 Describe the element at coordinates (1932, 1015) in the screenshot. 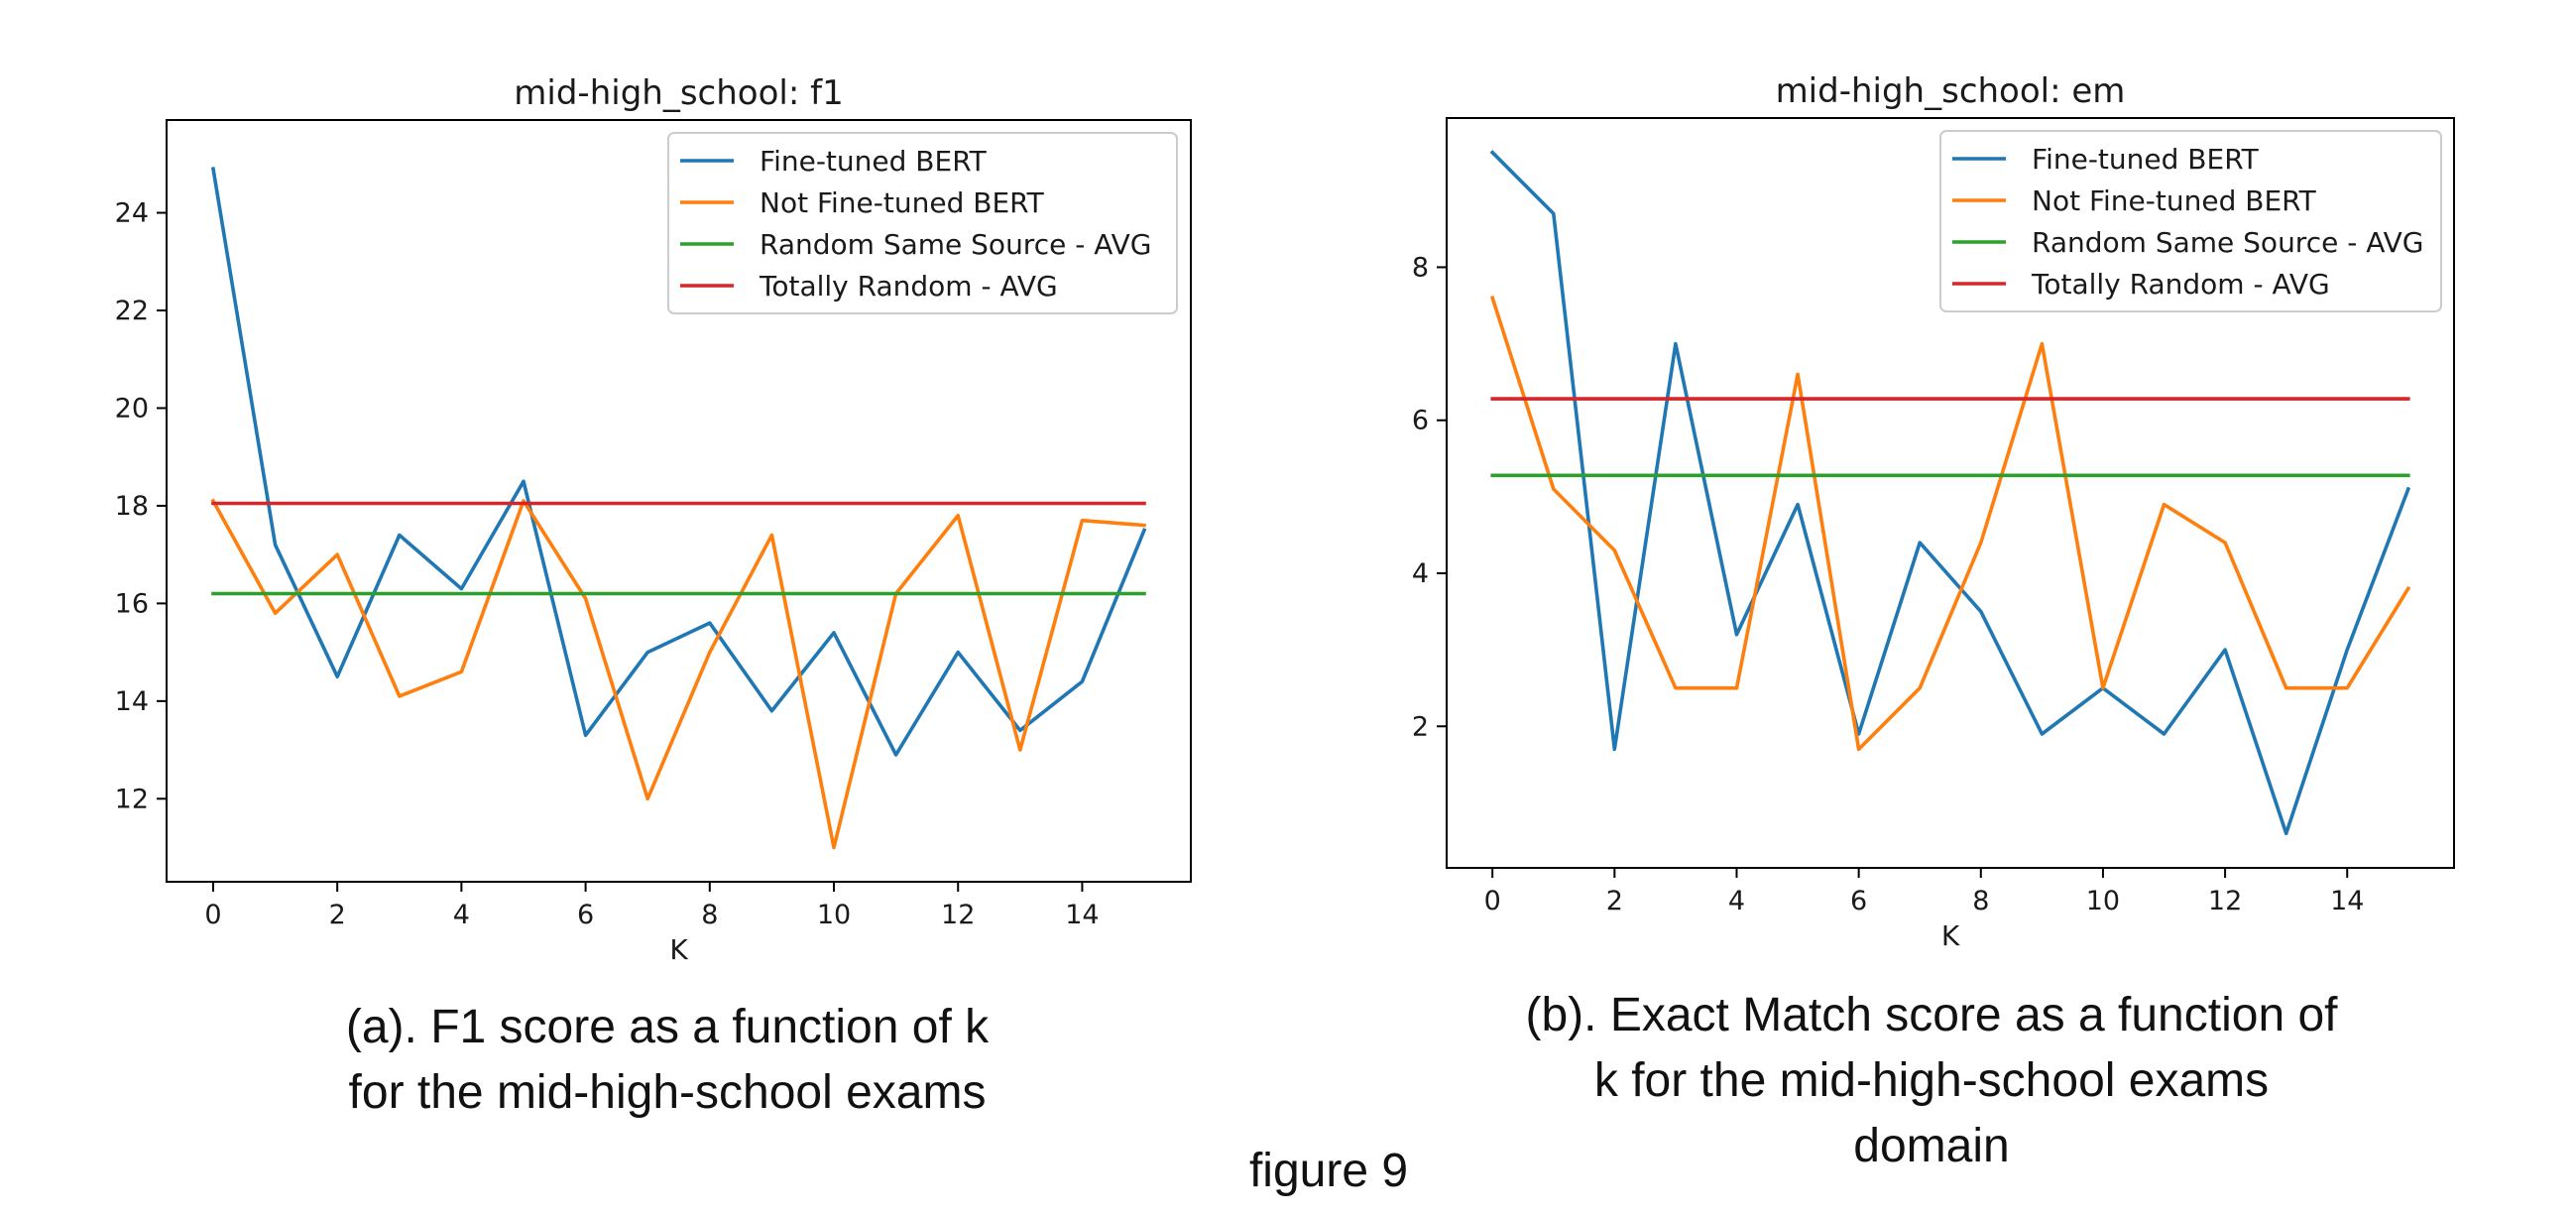

I see `caption-right-line-1: (b). Exact Match score as a function of` at that location.